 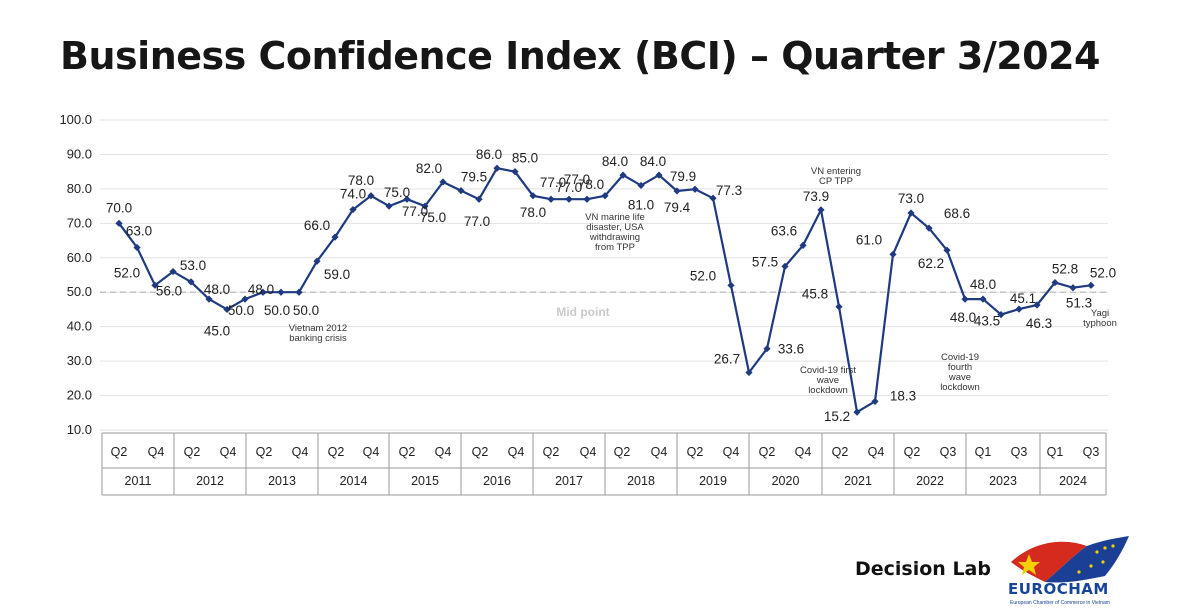 I want to click on value-label: 66.0, so click(x=317, y=225).